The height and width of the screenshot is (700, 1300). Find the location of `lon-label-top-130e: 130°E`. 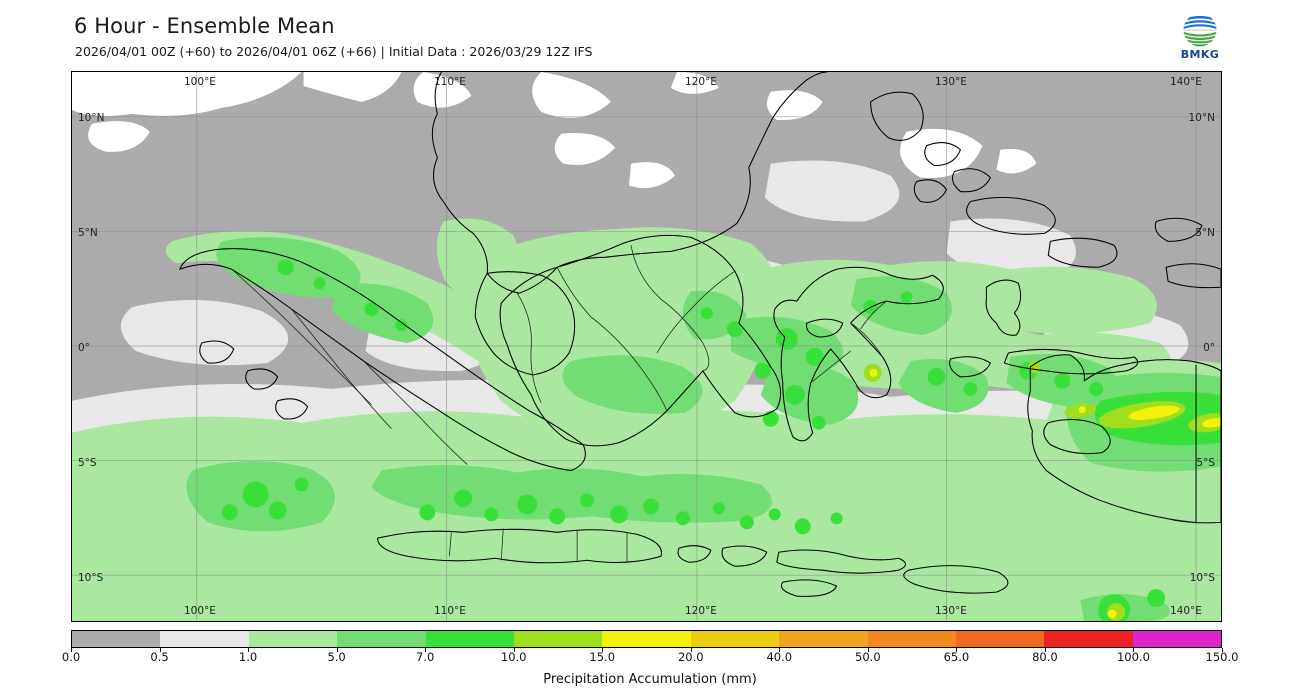

lon-label-top-130e: 130°E is located at coordinates (951, 82).